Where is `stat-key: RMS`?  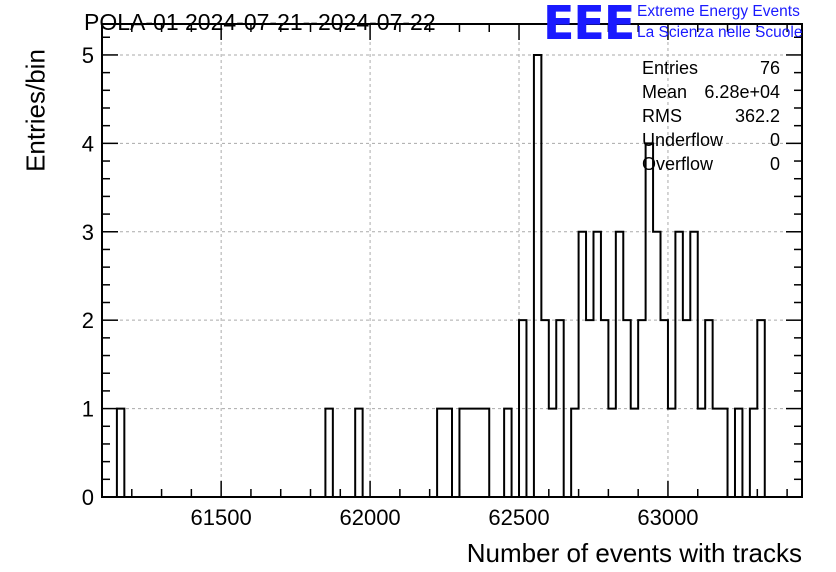
stat-key: RMS is located at coordinates (662, 116).